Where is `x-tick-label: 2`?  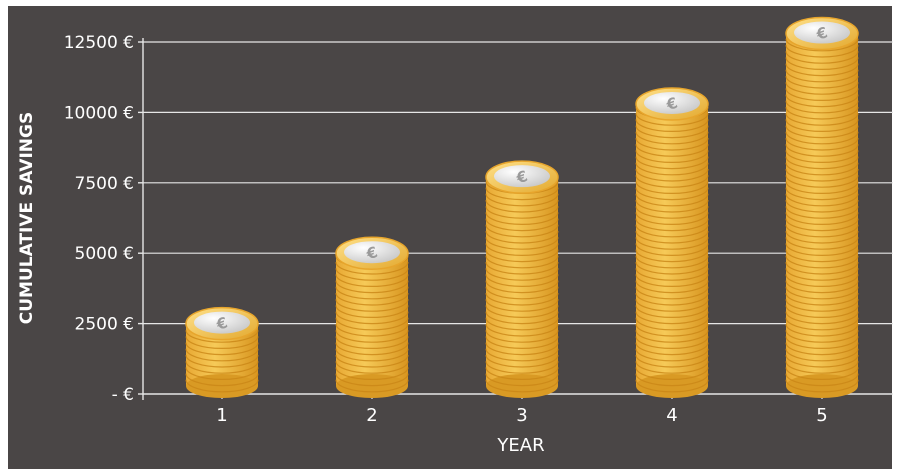
x-tick-label: 2 is located at coordinates (371, 415).